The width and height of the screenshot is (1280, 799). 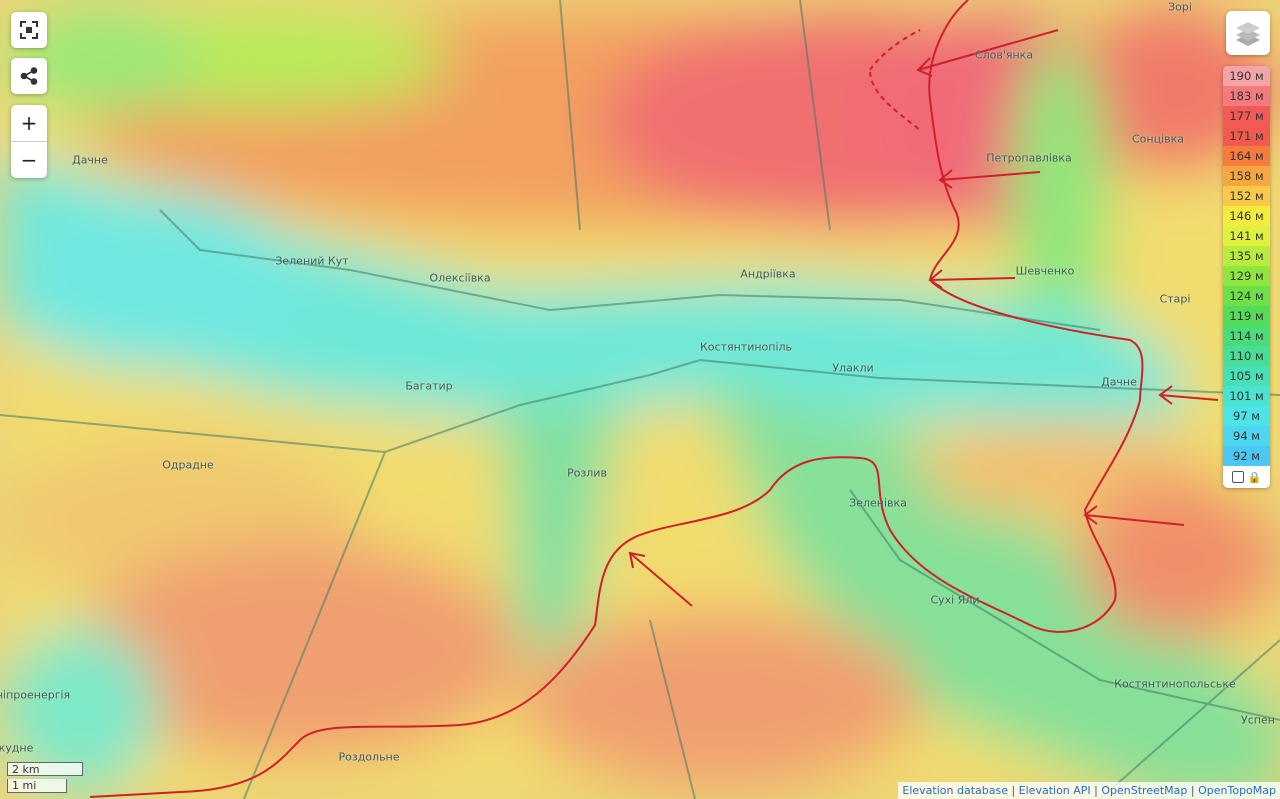 I want to click on share-button, so click(x=29, y=76).